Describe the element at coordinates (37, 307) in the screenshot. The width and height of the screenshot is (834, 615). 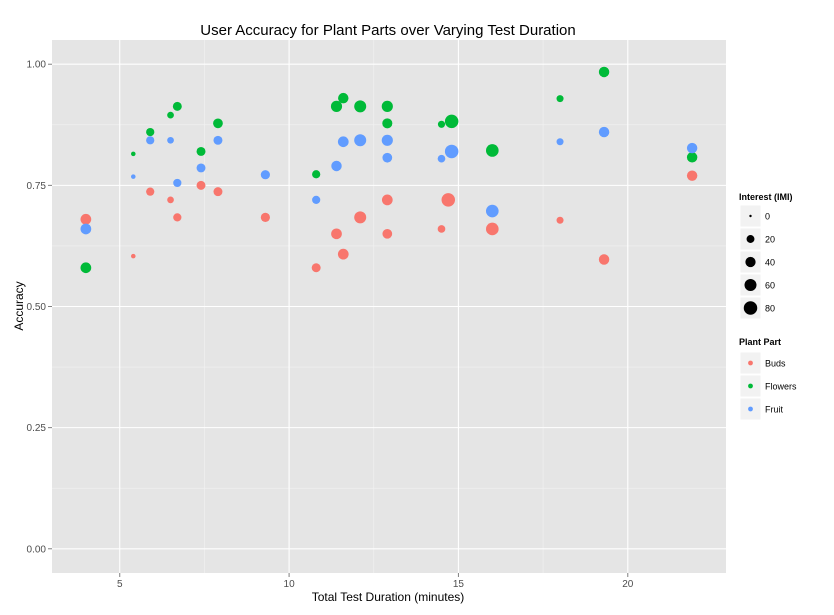
I see `y-tick-label: 0.50` at that location.